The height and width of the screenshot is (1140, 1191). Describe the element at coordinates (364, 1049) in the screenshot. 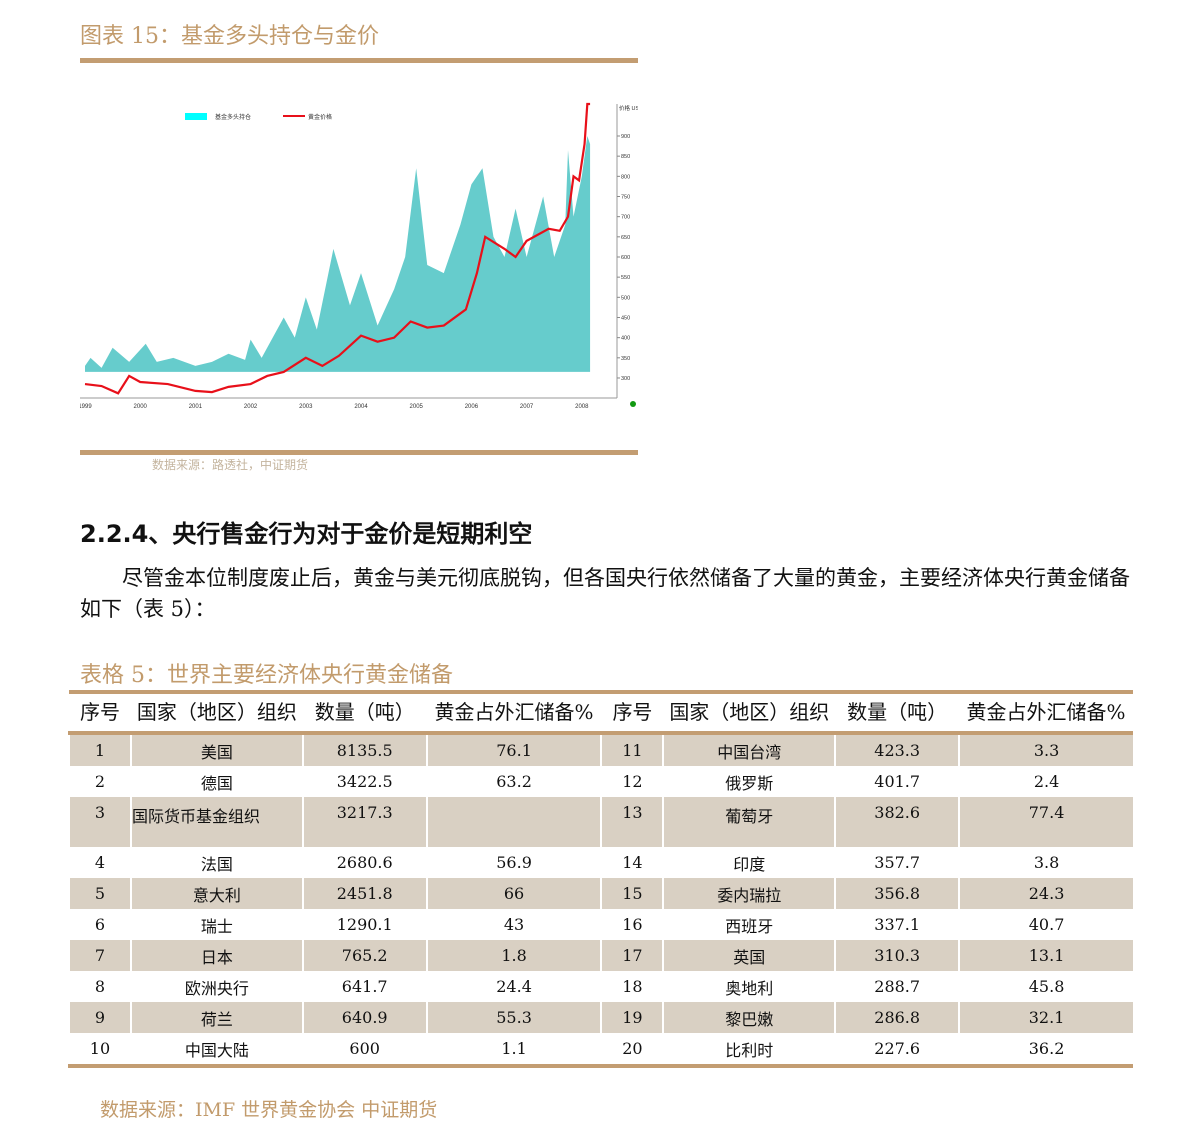

I see `table-cell: 600` at that location.